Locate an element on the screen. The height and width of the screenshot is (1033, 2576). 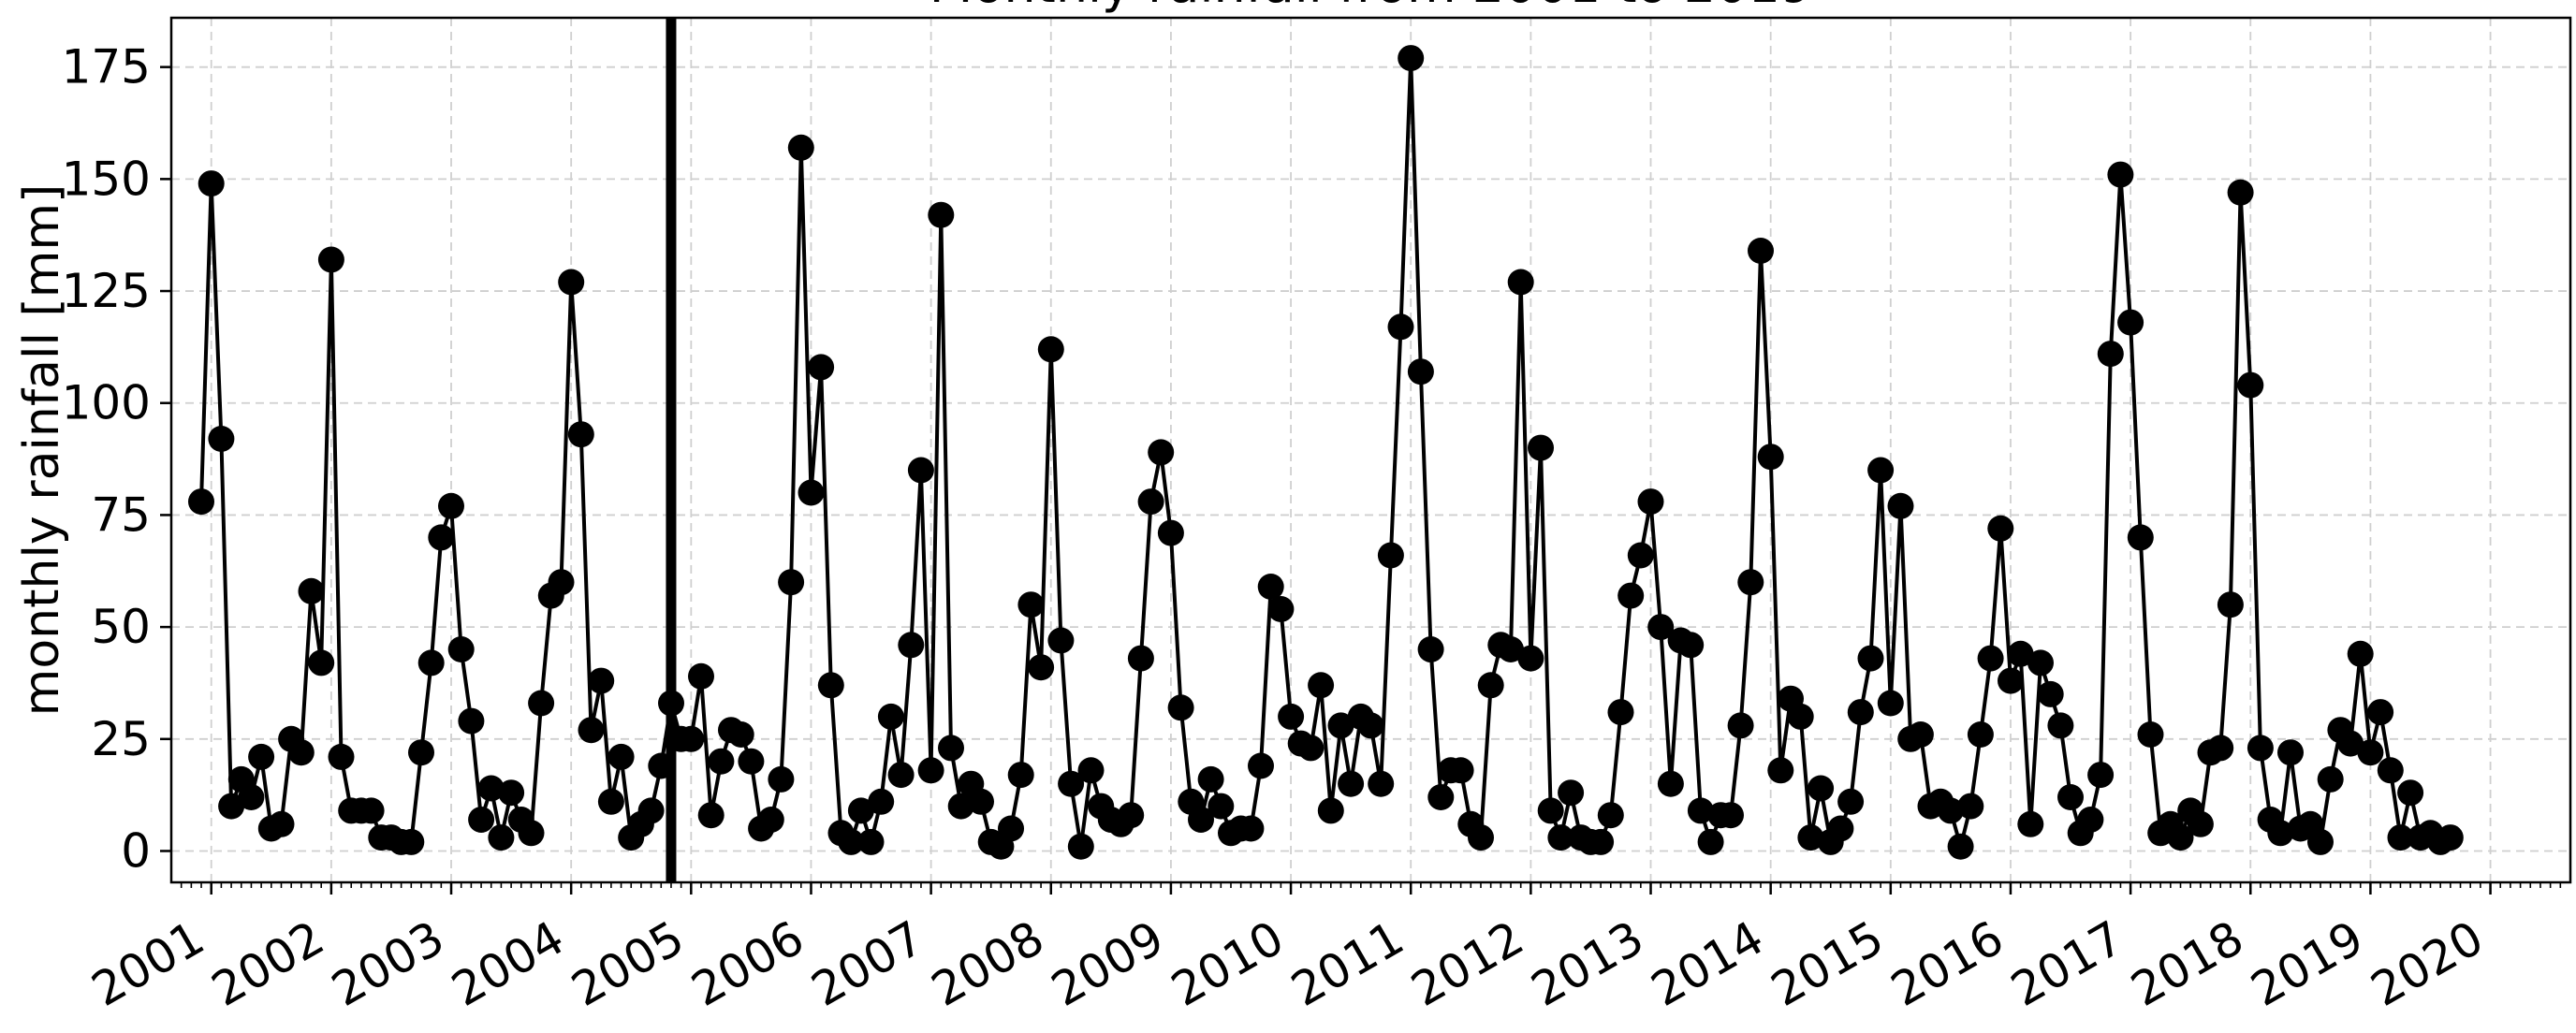
x-tick-label: 2001 is located at coordinates (148, 963).